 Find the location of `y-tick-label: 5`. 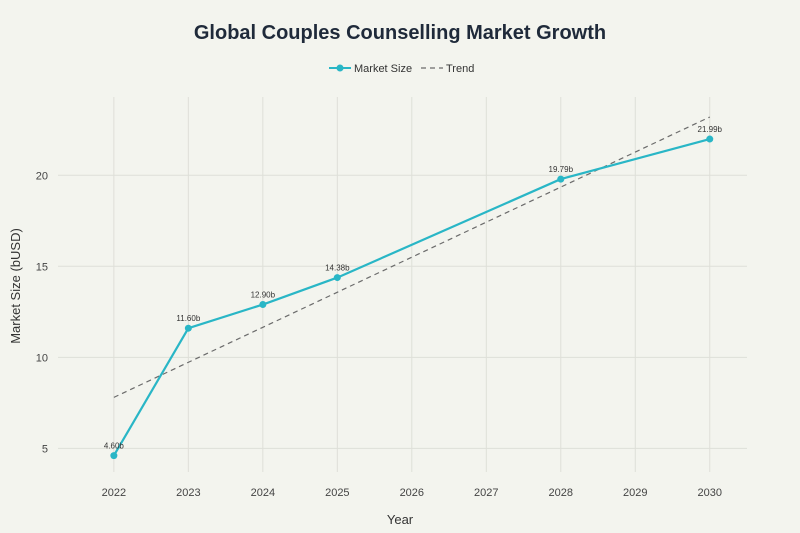

y-tick-label: 5 is located at coordinates (45, 449).